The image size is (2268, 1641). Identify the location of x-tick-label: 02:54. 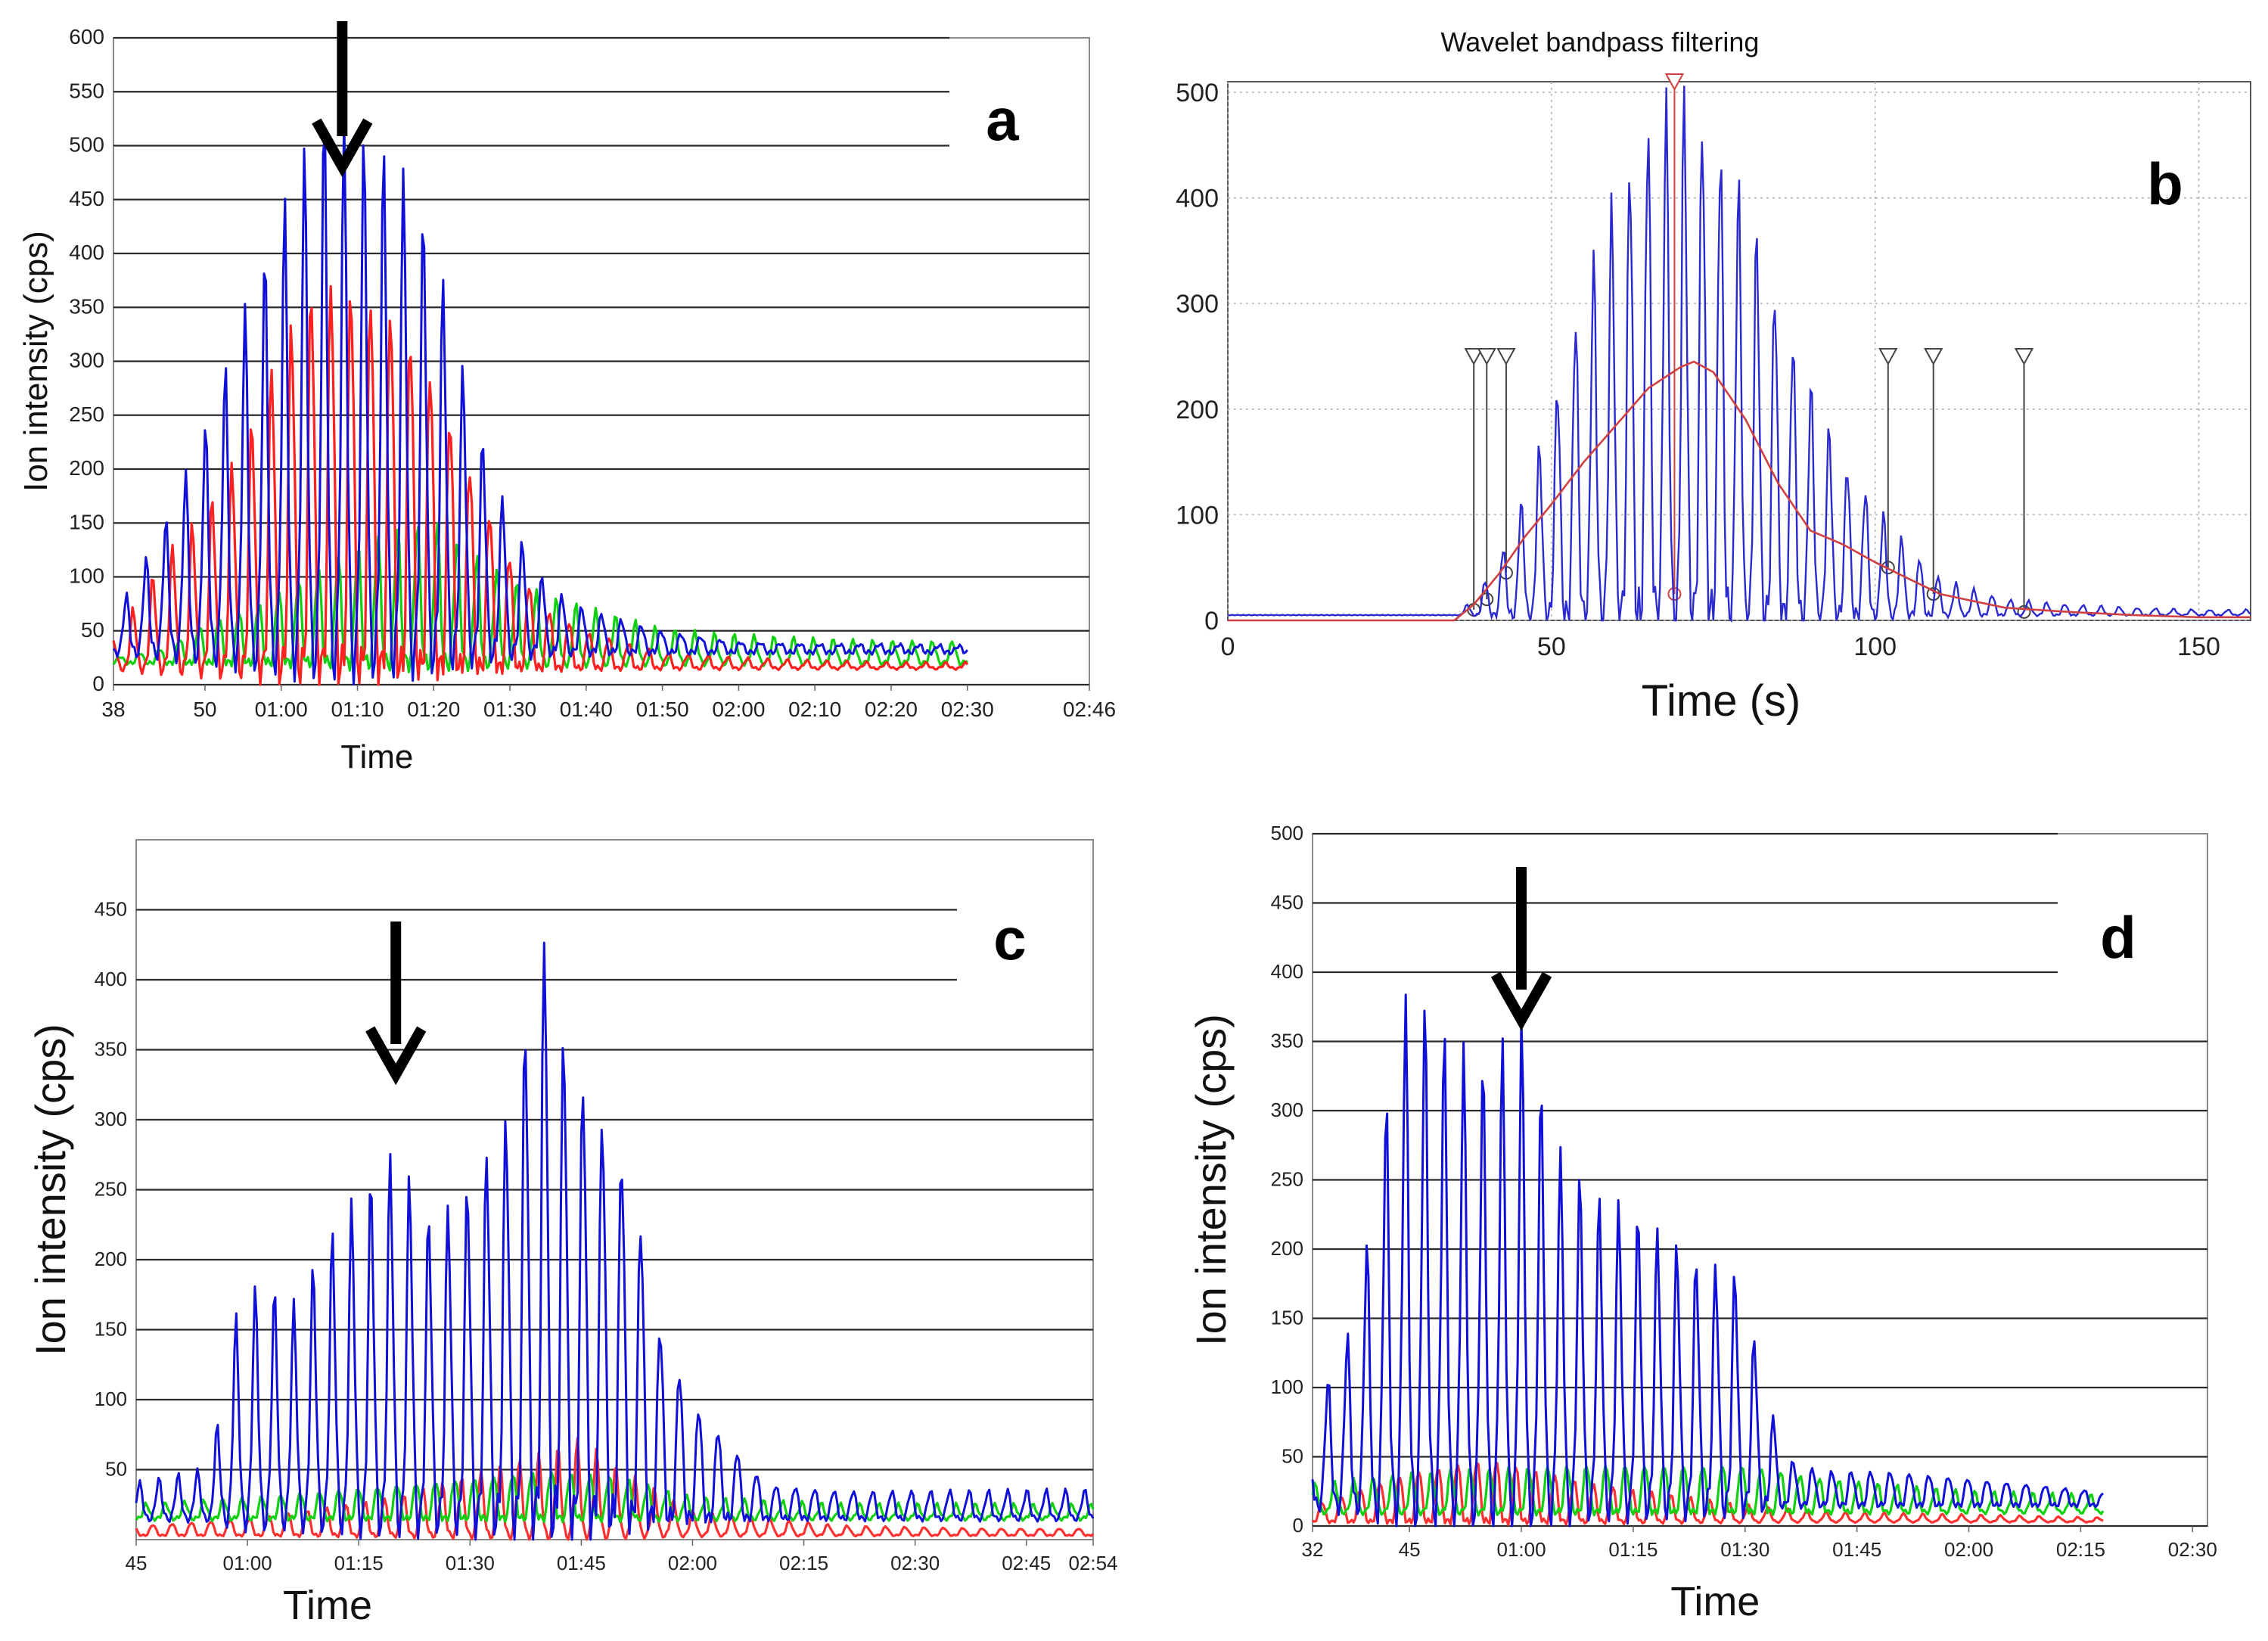
(1093, 1563).